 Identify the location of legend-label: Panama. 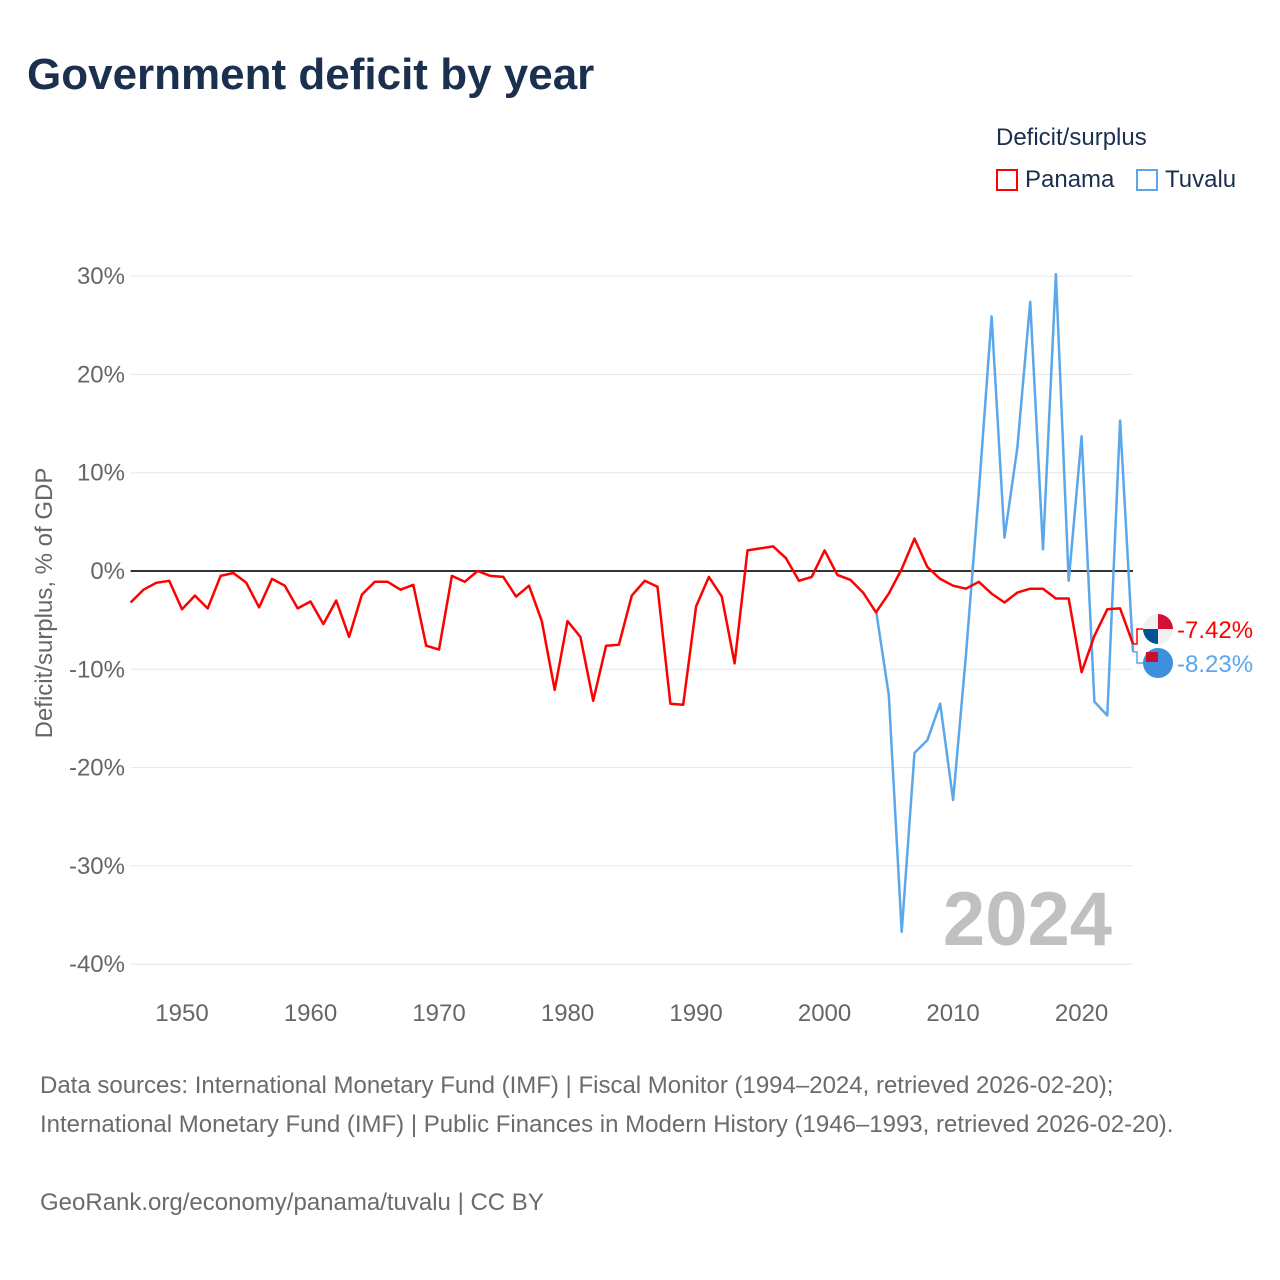
(1070, 179).